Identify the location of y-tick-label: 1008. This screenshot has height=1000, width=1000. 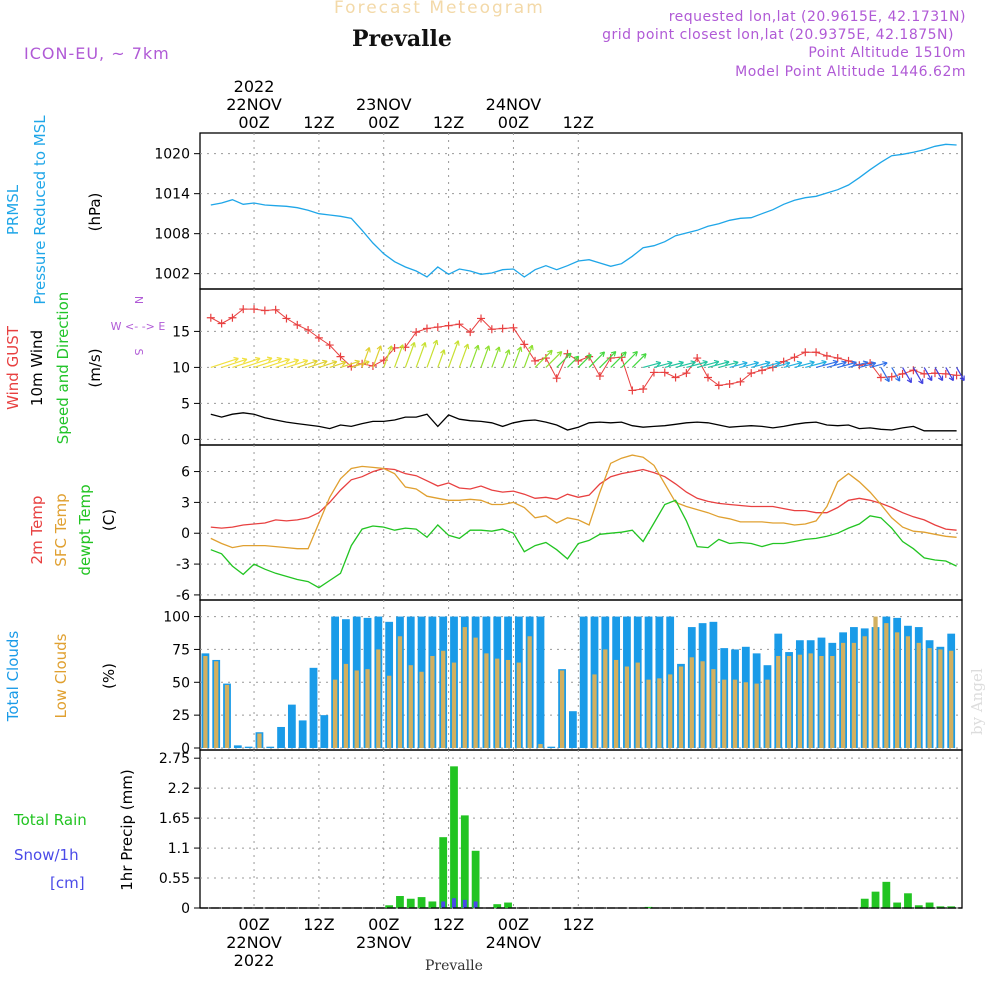
(172, 235).